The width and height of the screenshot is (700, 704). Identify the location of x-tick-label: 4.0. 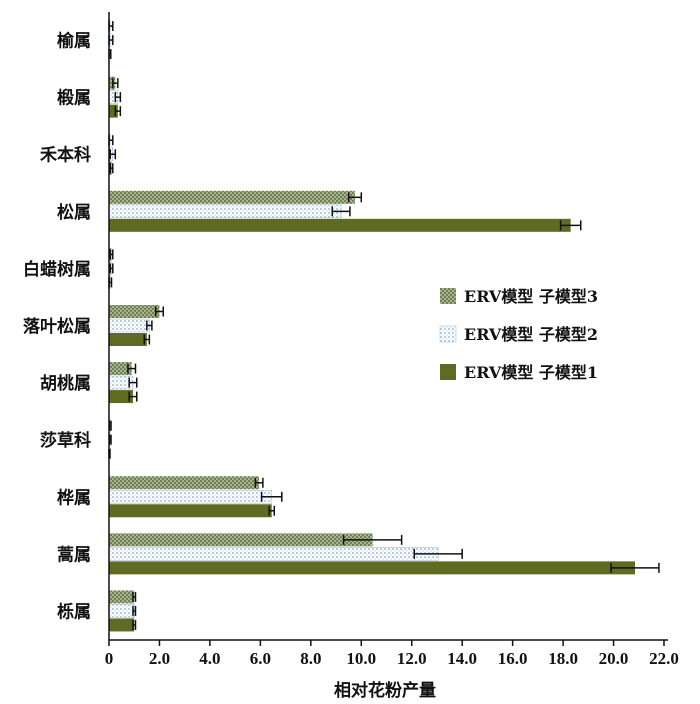
(209, 658).